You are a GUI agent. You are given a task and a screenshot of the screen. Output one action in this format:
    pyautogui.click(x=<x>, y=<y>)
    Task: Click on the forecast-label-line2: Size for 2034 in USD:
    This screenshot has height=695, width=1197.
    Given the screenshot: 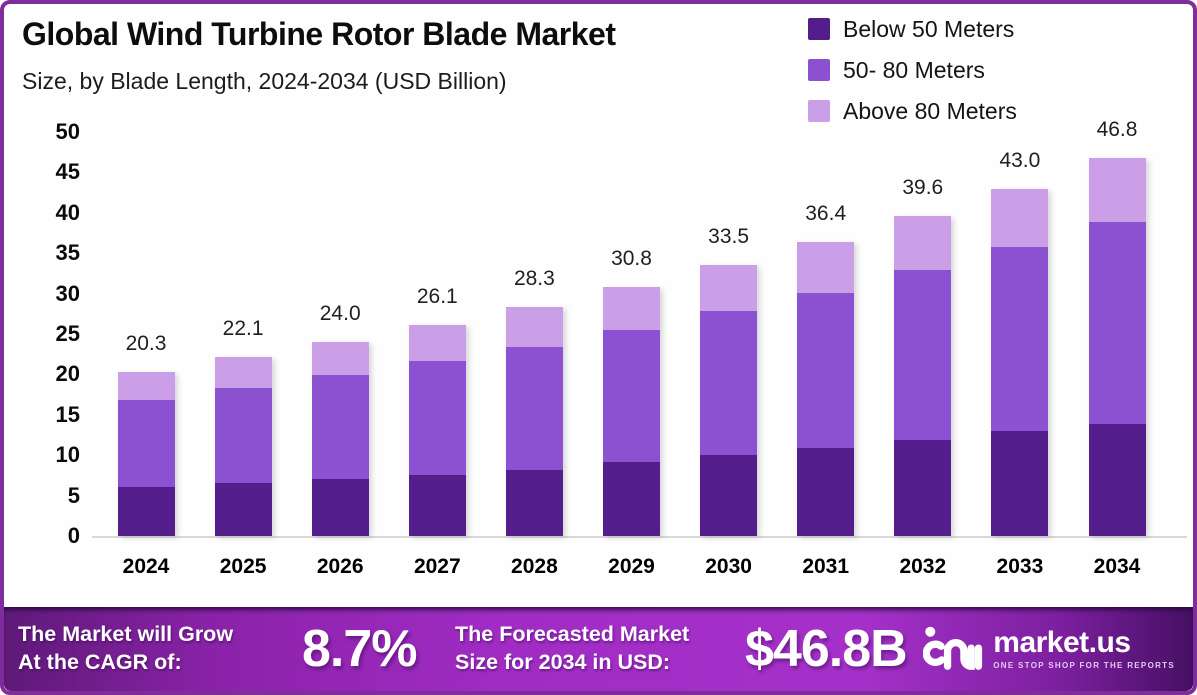 What is the action you would take?
    pyautogui.click(x=563, y=662)
    